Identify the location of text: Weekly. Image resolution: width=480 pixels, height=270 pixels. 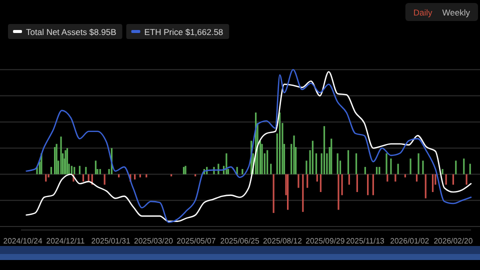
(456, 13).